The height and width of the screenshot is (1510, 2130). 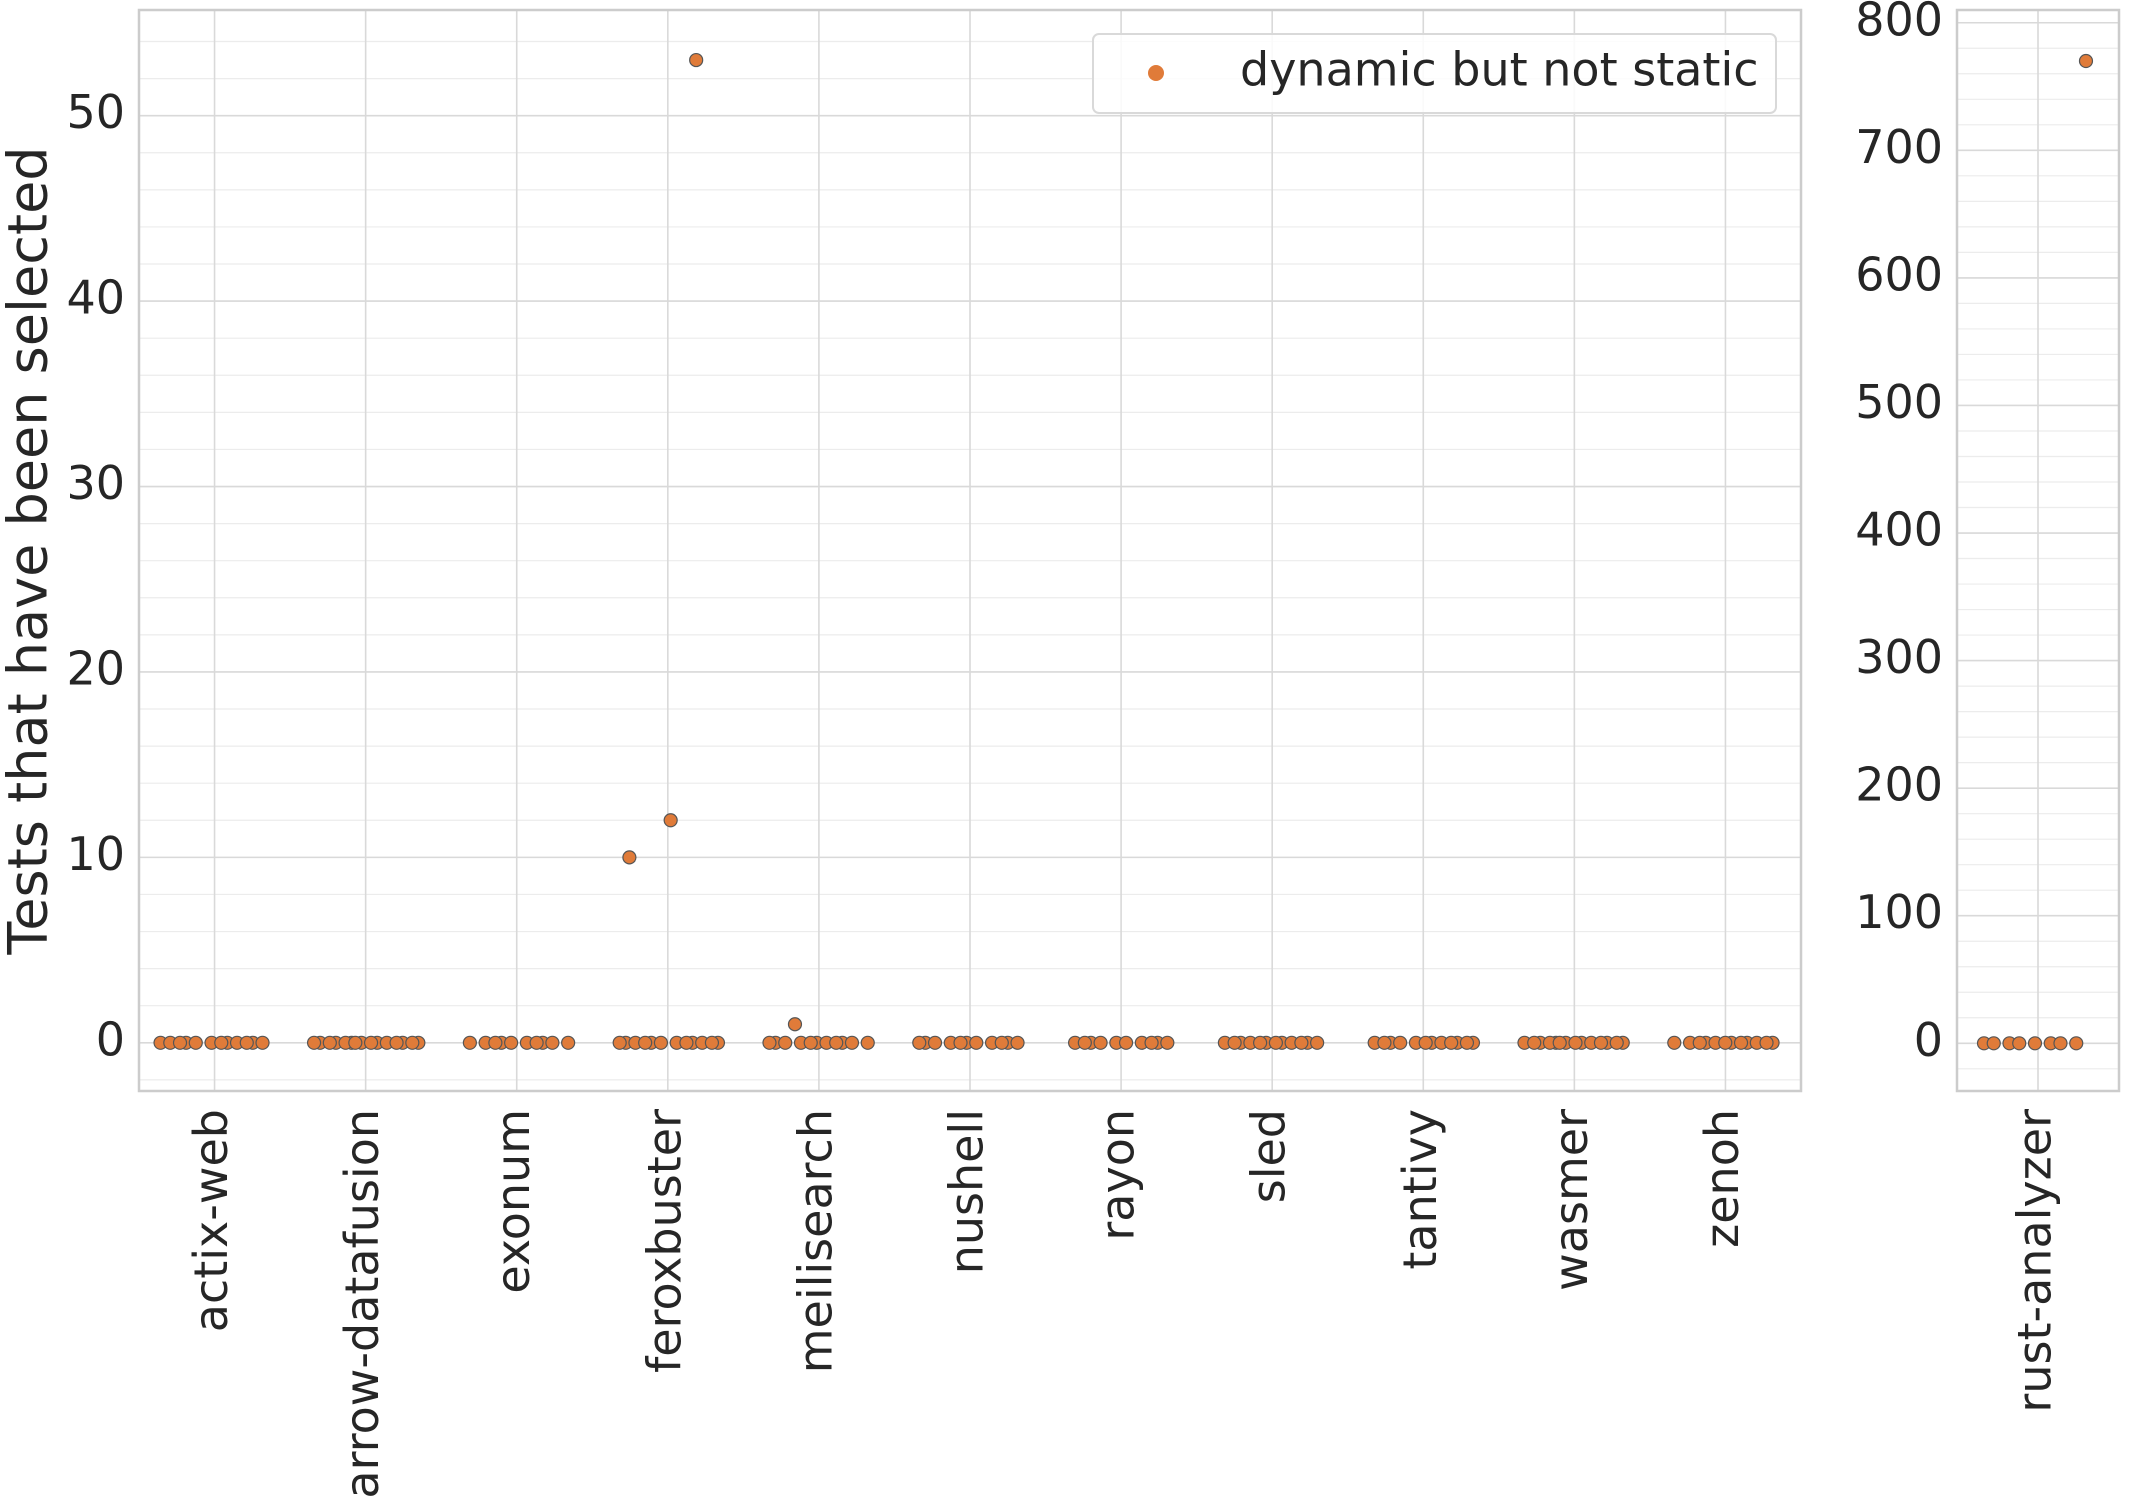 I want to click on y-tick-label: 700, so click(x=1899, y=147).